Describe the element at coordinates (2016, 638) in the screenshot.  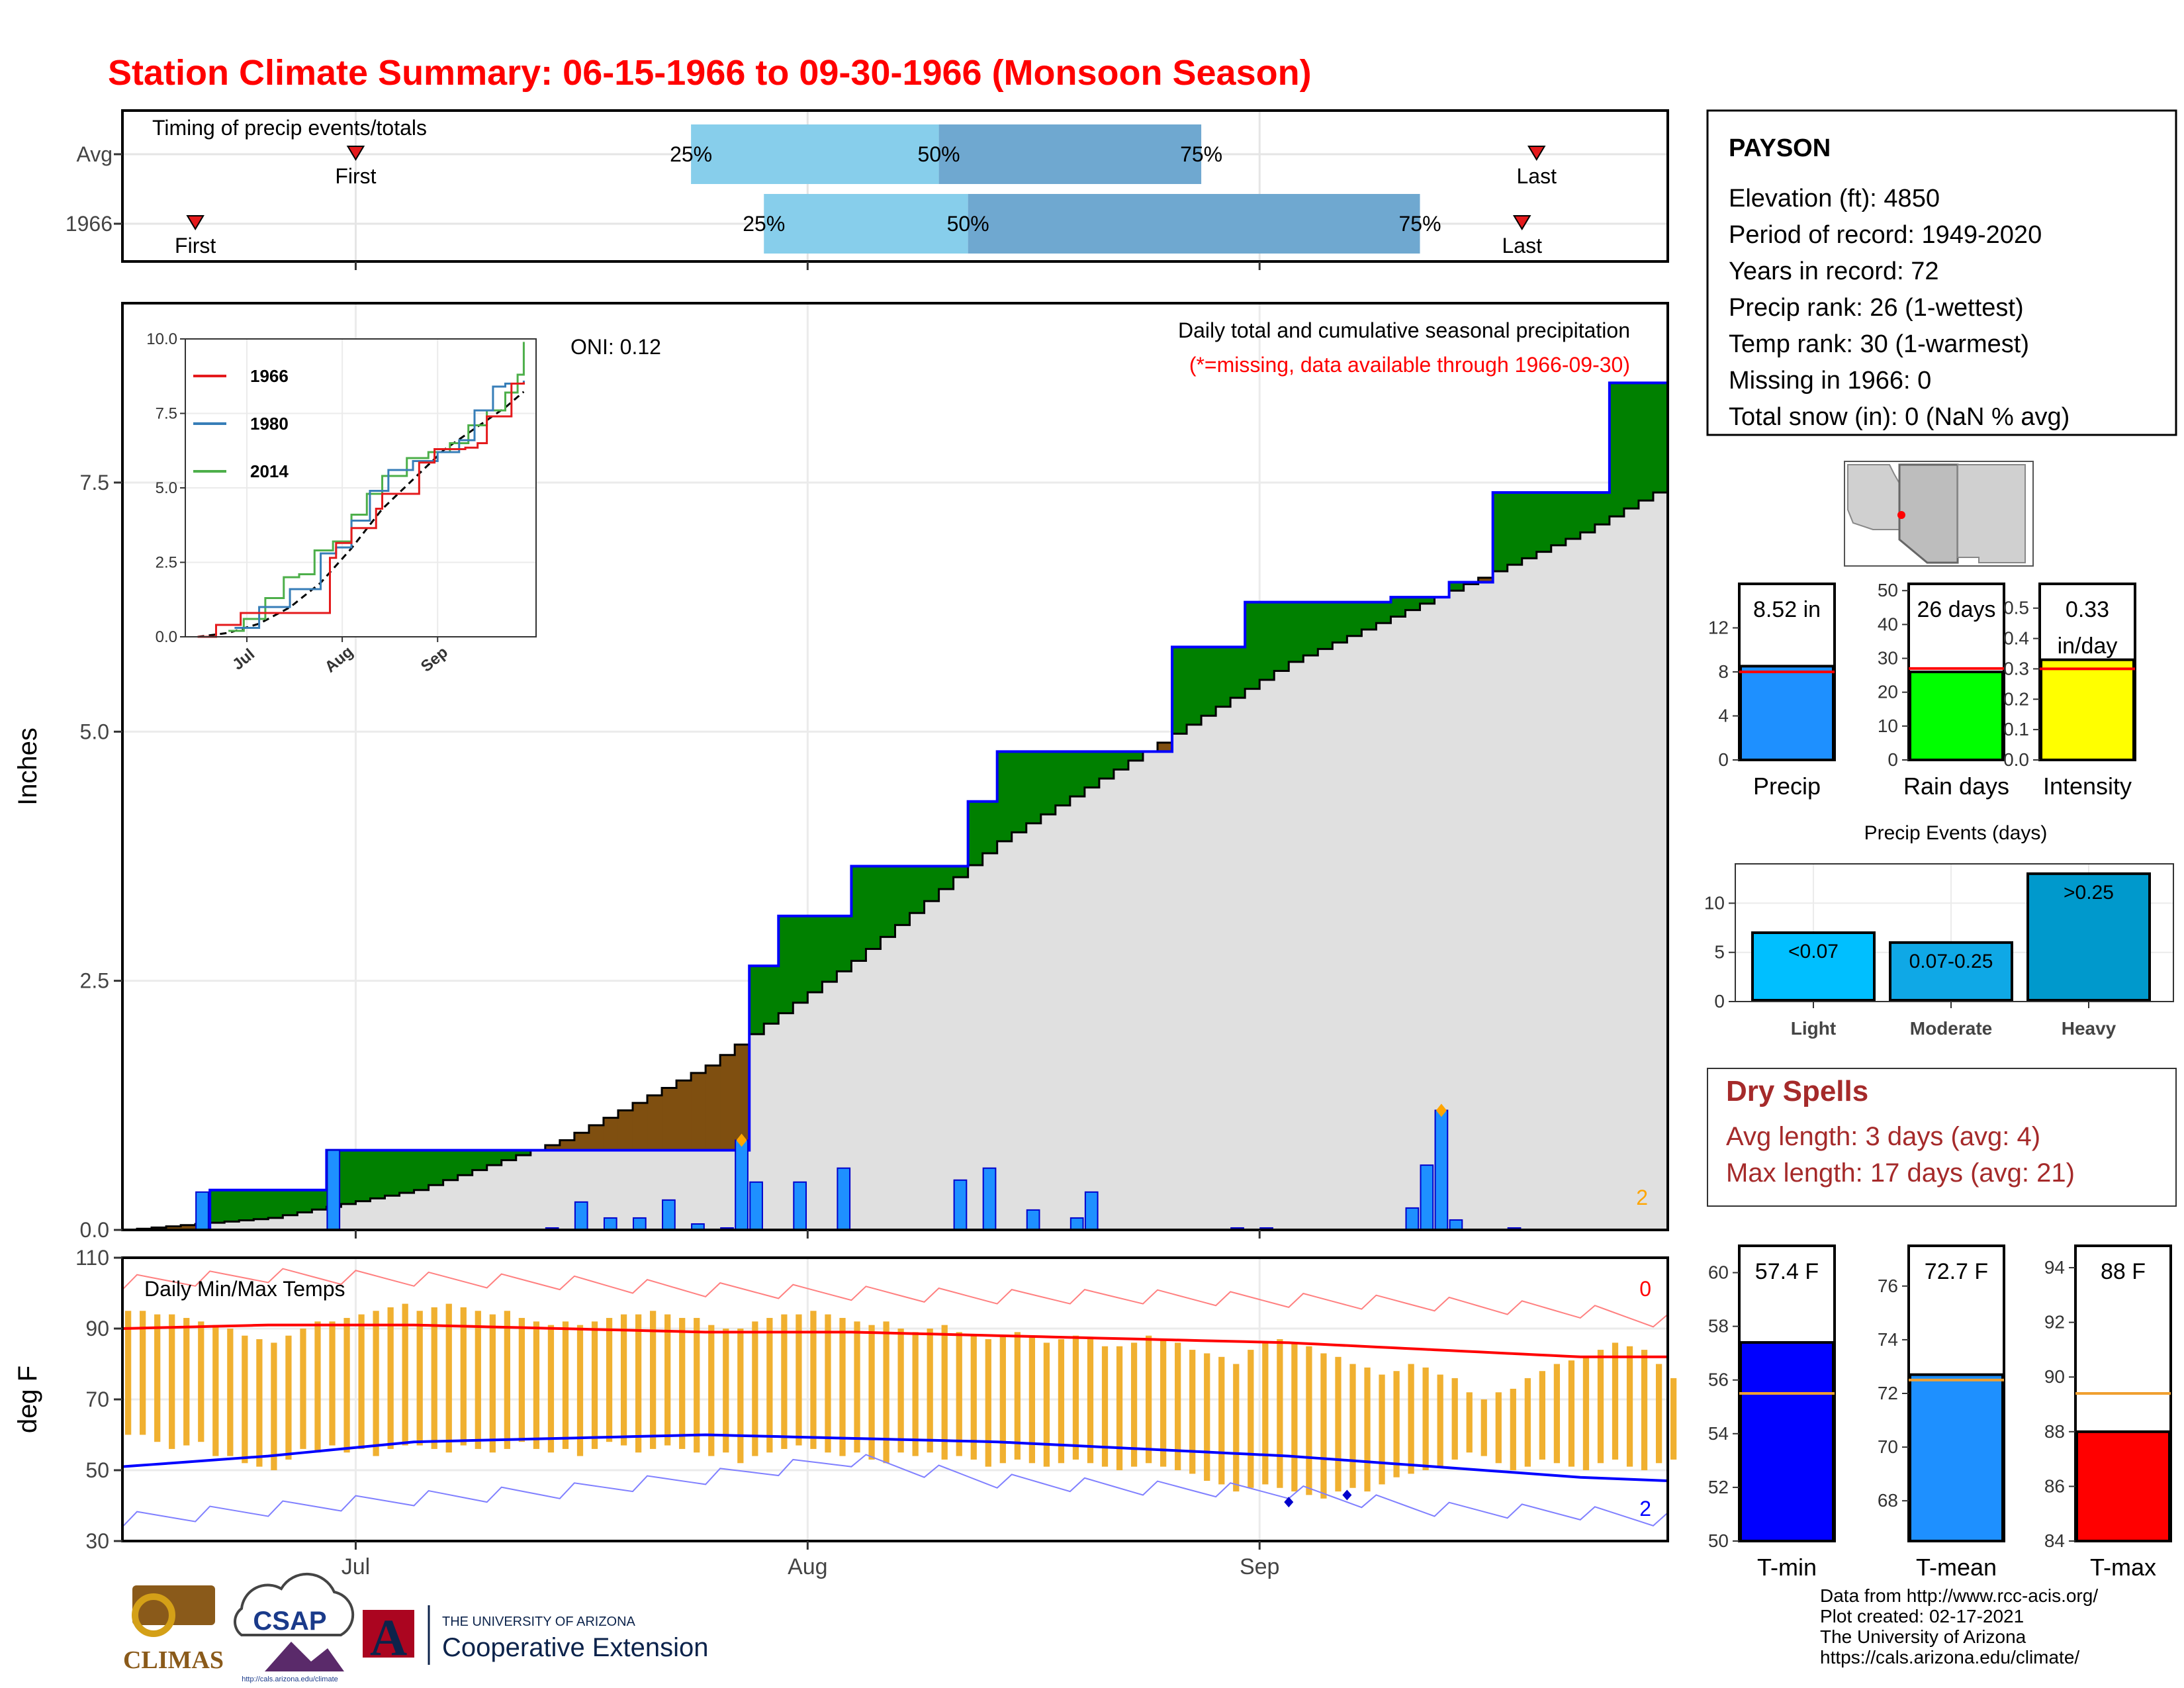
I see `precip-summary-ytick-label-2-4: 0.4` at that location.